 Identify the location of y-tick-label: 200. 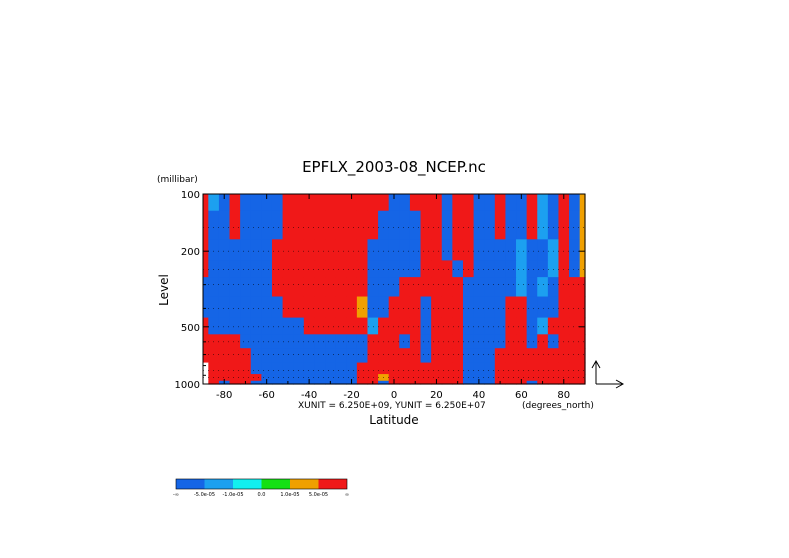
(190, 252).